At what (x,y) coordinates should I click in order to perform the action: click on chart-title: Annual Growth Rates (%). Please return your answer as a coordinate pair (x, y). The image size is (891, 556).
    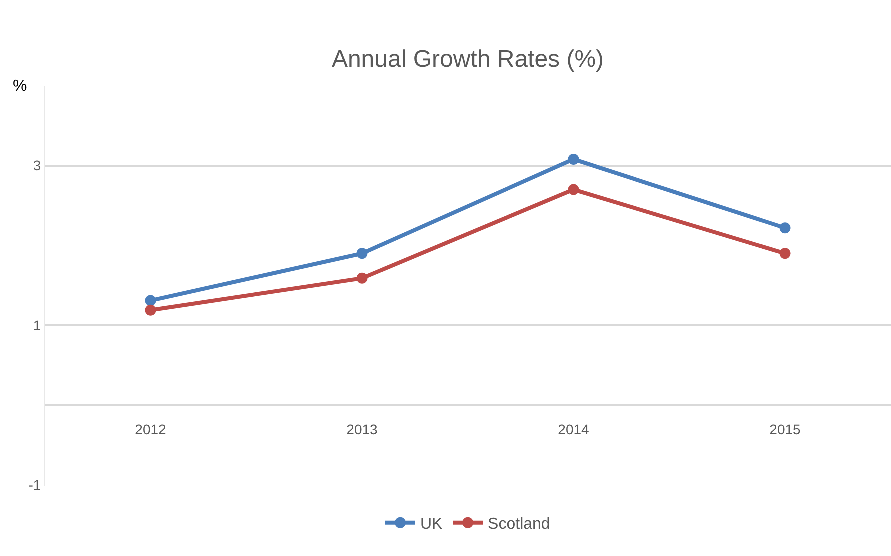
    Looking at the image, I should click on (468, 59).